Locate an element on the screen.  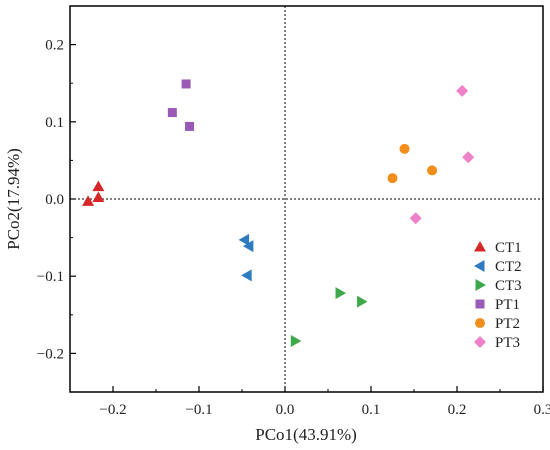
legend-label-ct3: CT3 is located at coordinates (508, 286).